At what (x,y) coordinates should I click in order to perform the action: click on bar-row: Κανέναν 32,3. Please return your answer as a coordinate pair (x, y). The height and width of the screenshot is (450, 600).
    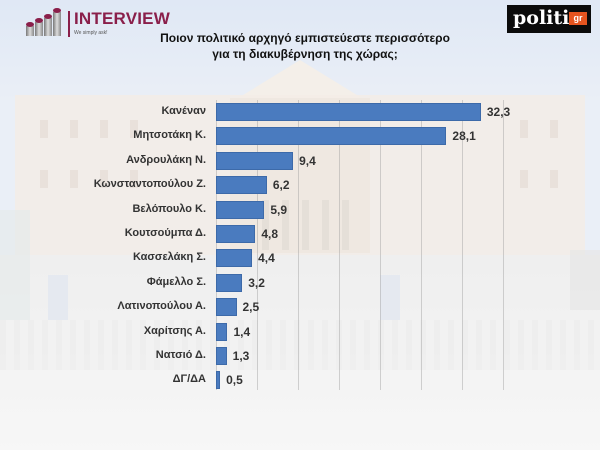
    Looking at the image, I should click on (300, 112).